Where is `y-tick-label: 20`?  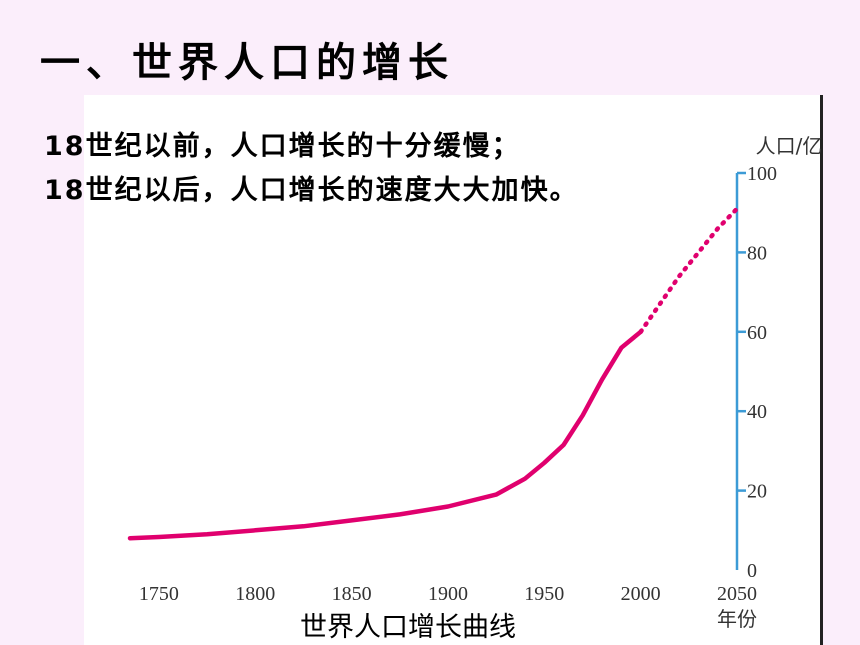
y-tick-label: 20 is located at coordinates (757, 492).